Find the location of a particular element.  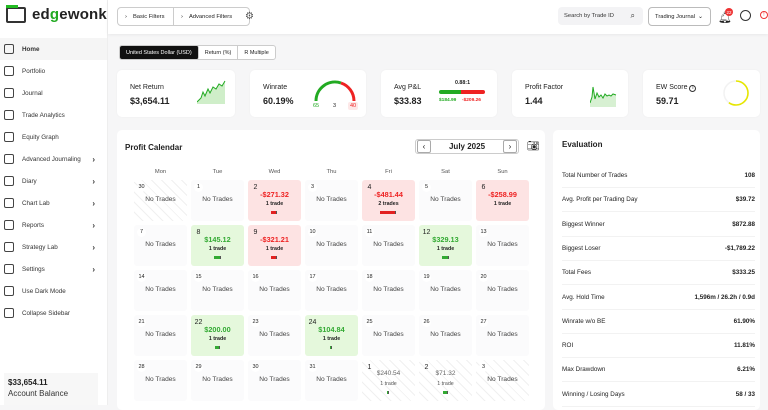

line-chart-icon is located at coordinates (9, 137).